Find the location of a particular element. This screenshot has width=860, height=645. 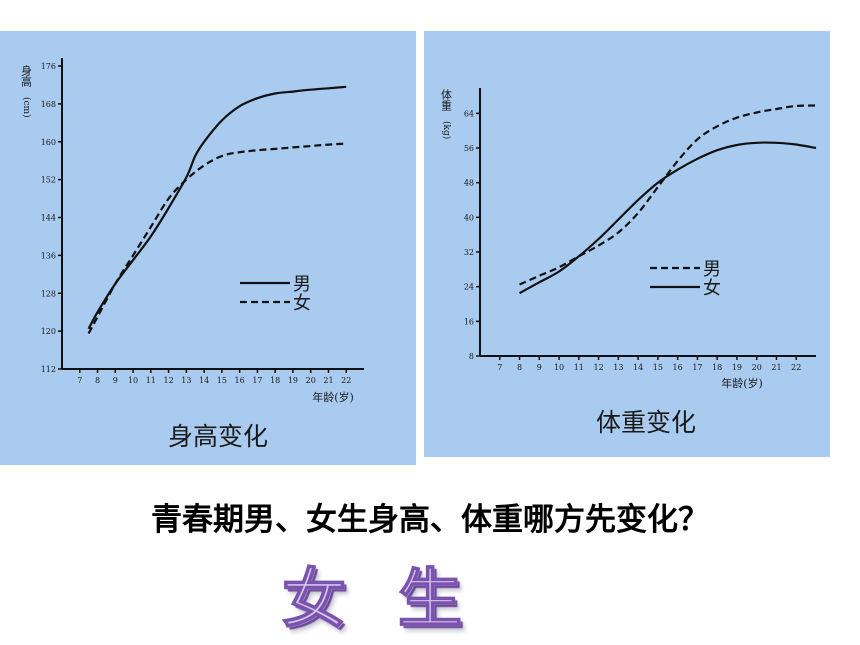

weight-chart-caption: 体重变化 is located at coordinates (646, 422).